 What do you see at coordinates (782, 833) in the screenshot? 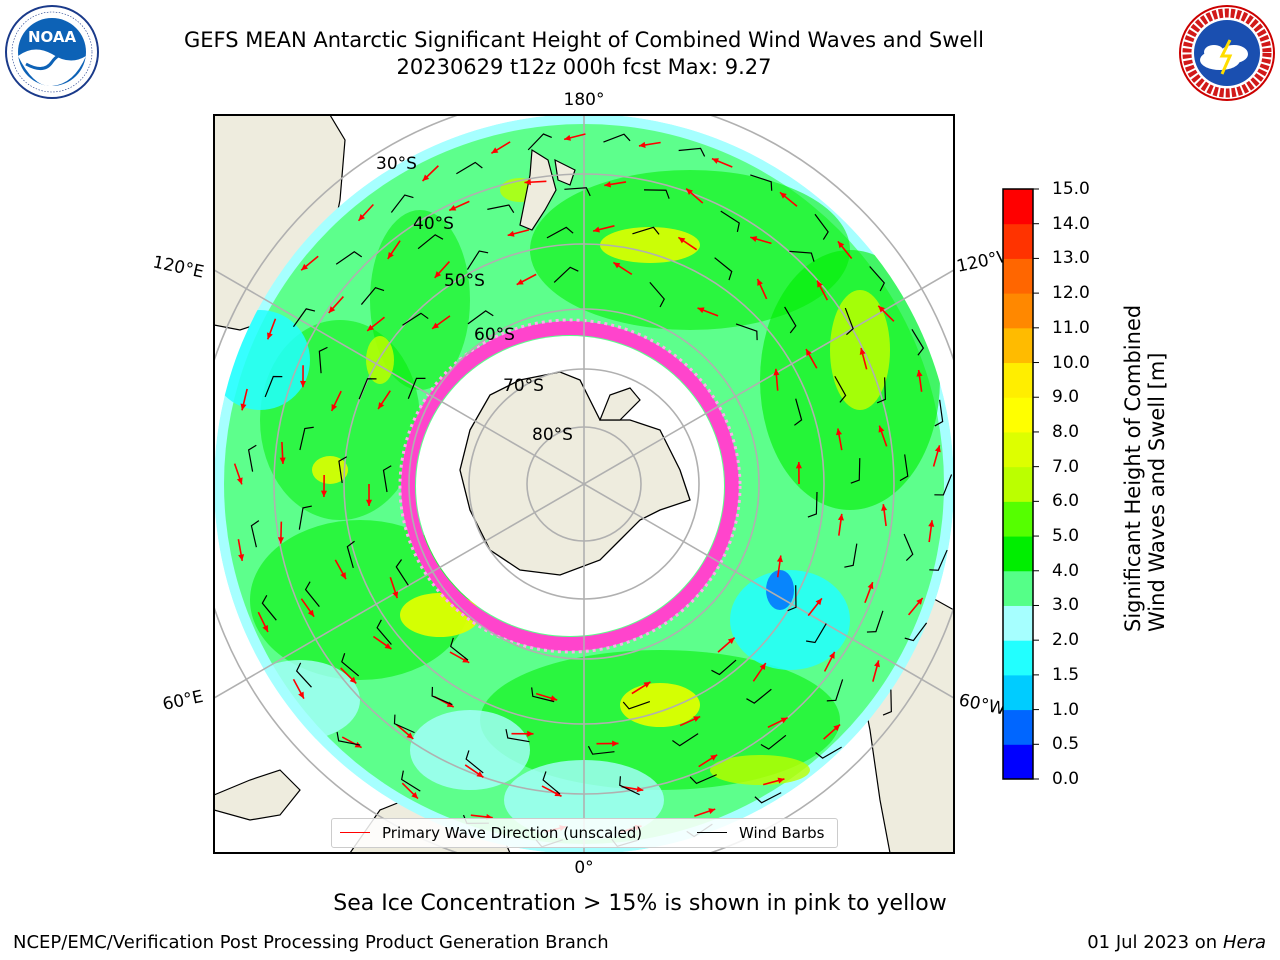
I see `legend-wind-barbs: Wind Barbs` at bounding box center [782, 833].